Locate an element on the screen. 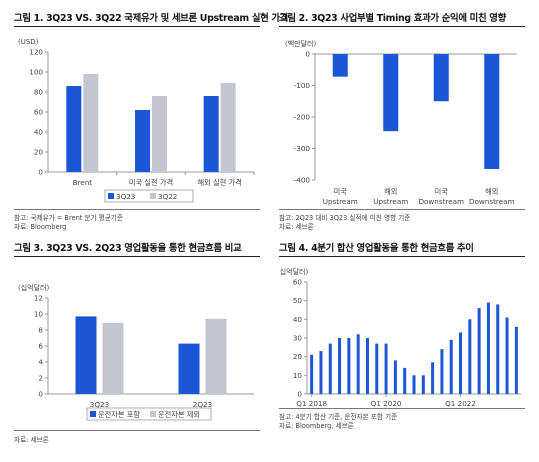 This screenshot has height=462, width=539. chart-source: 자료: Bloomberg, 세브론 is located at coordinates (316, 426).